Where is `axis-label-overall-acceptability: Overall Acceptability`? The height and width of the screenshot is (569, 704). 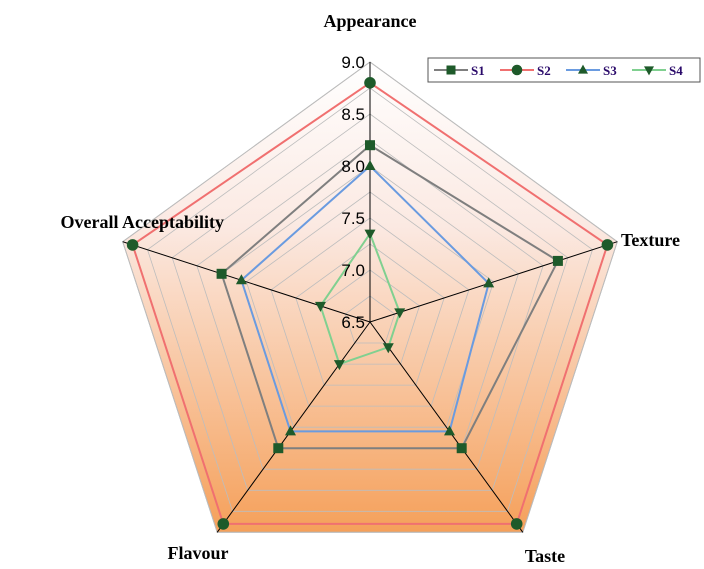
axis-label-overall-acceptability: Overall Acceptability is located at coordinates (142, 222).